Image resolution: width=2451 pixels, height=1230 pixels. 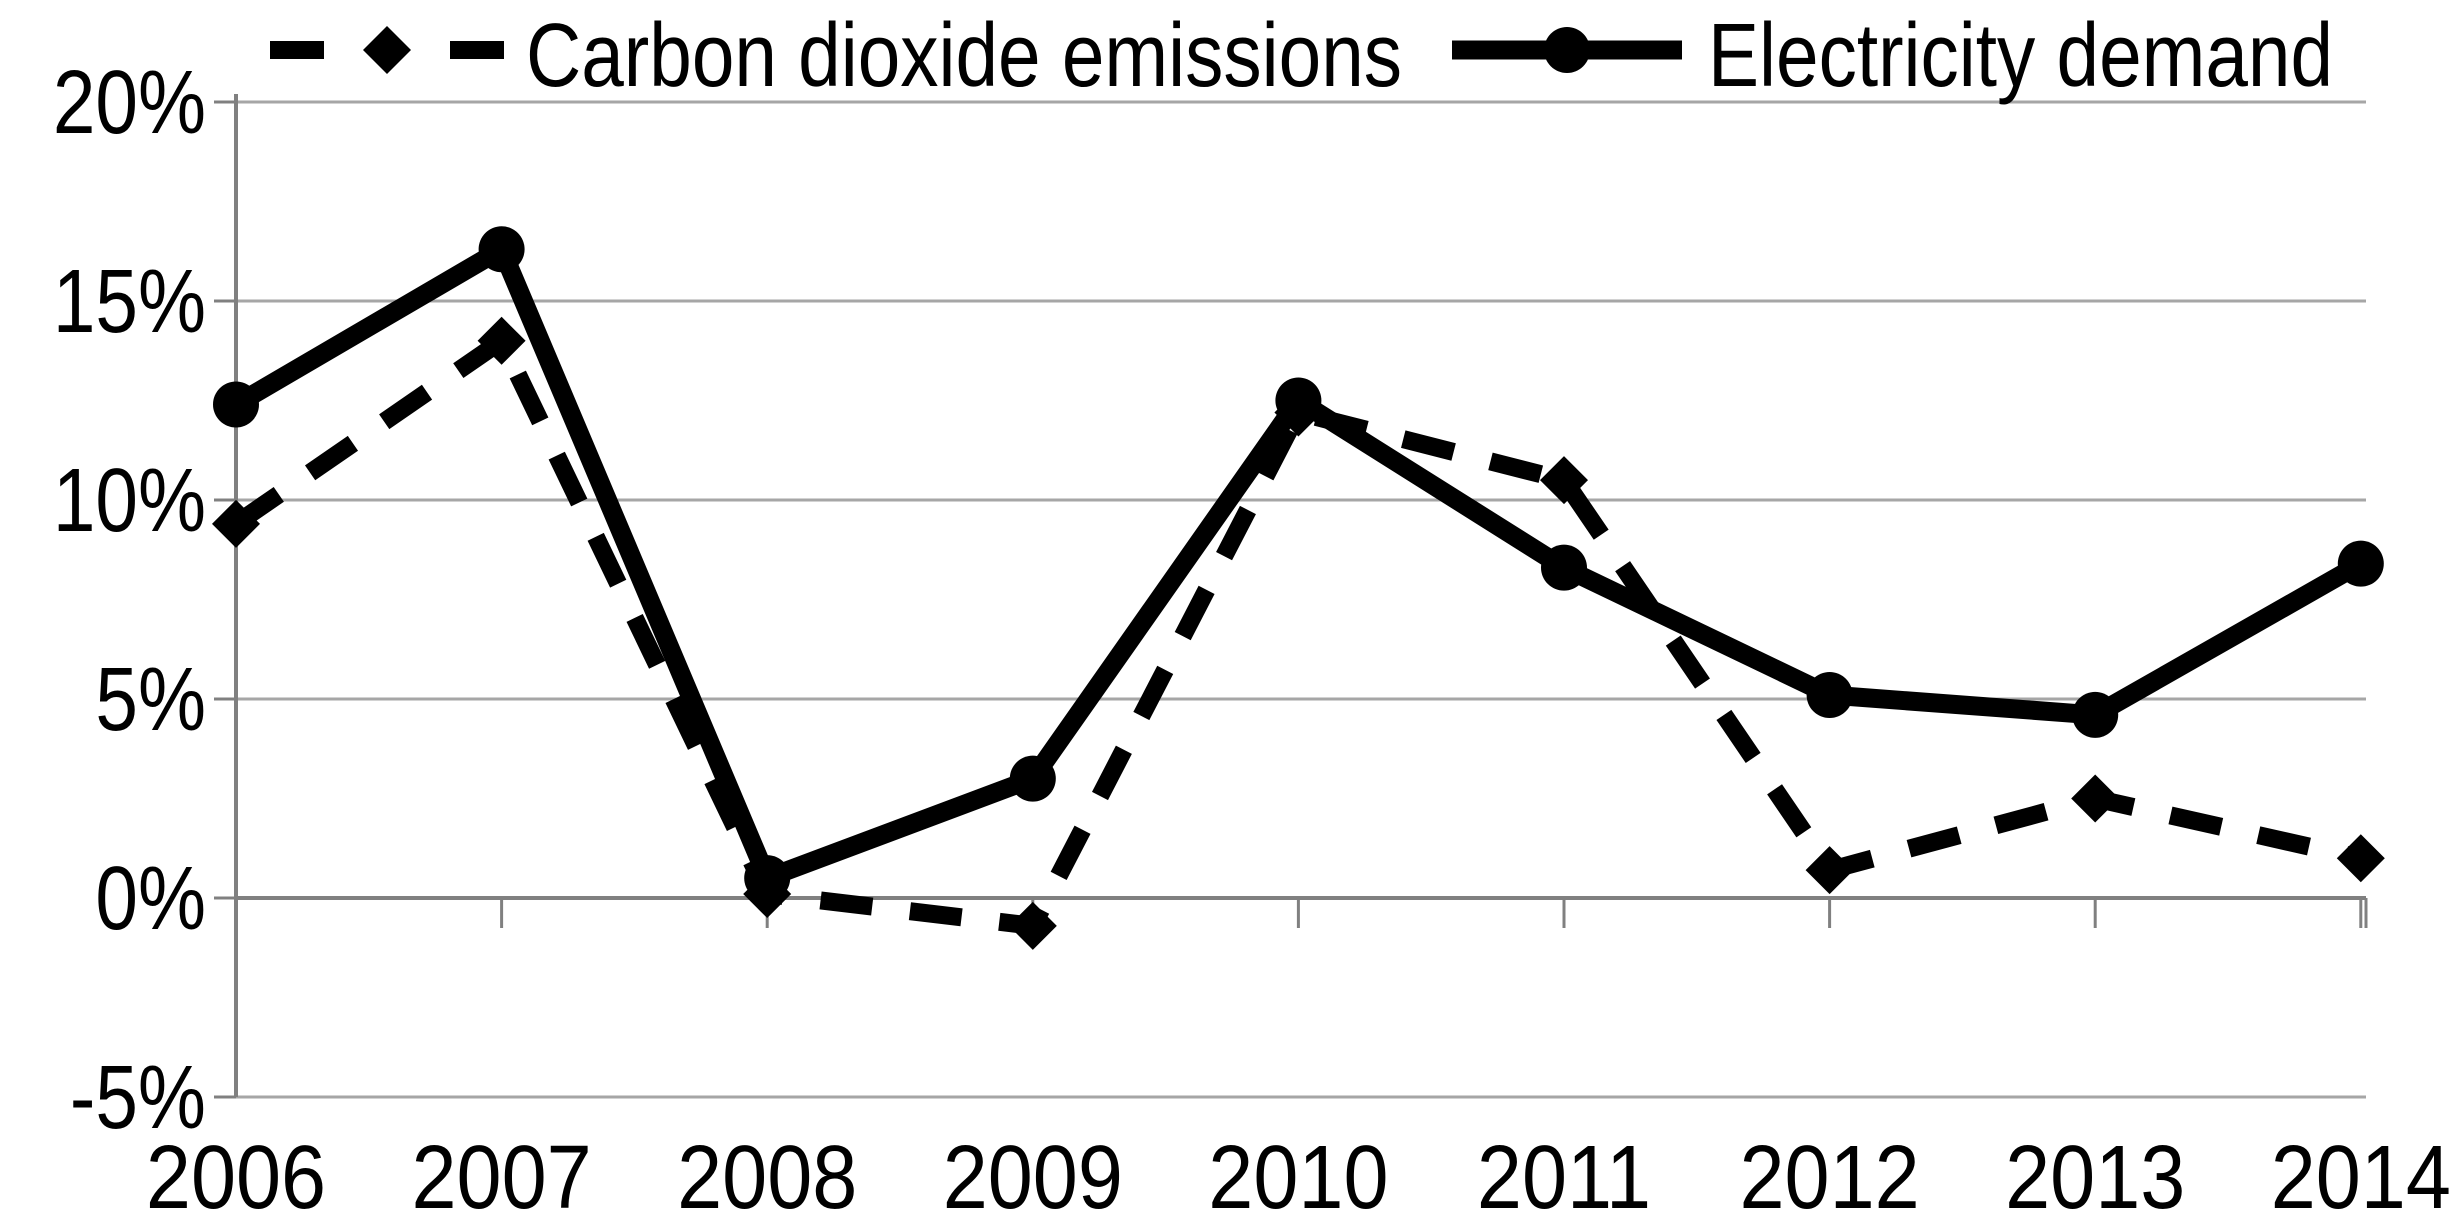 What do you see at coordinates (138, 1098) in the screenshot?
I see `y-tick-label: -5%` at bounding box center [138, 1098].